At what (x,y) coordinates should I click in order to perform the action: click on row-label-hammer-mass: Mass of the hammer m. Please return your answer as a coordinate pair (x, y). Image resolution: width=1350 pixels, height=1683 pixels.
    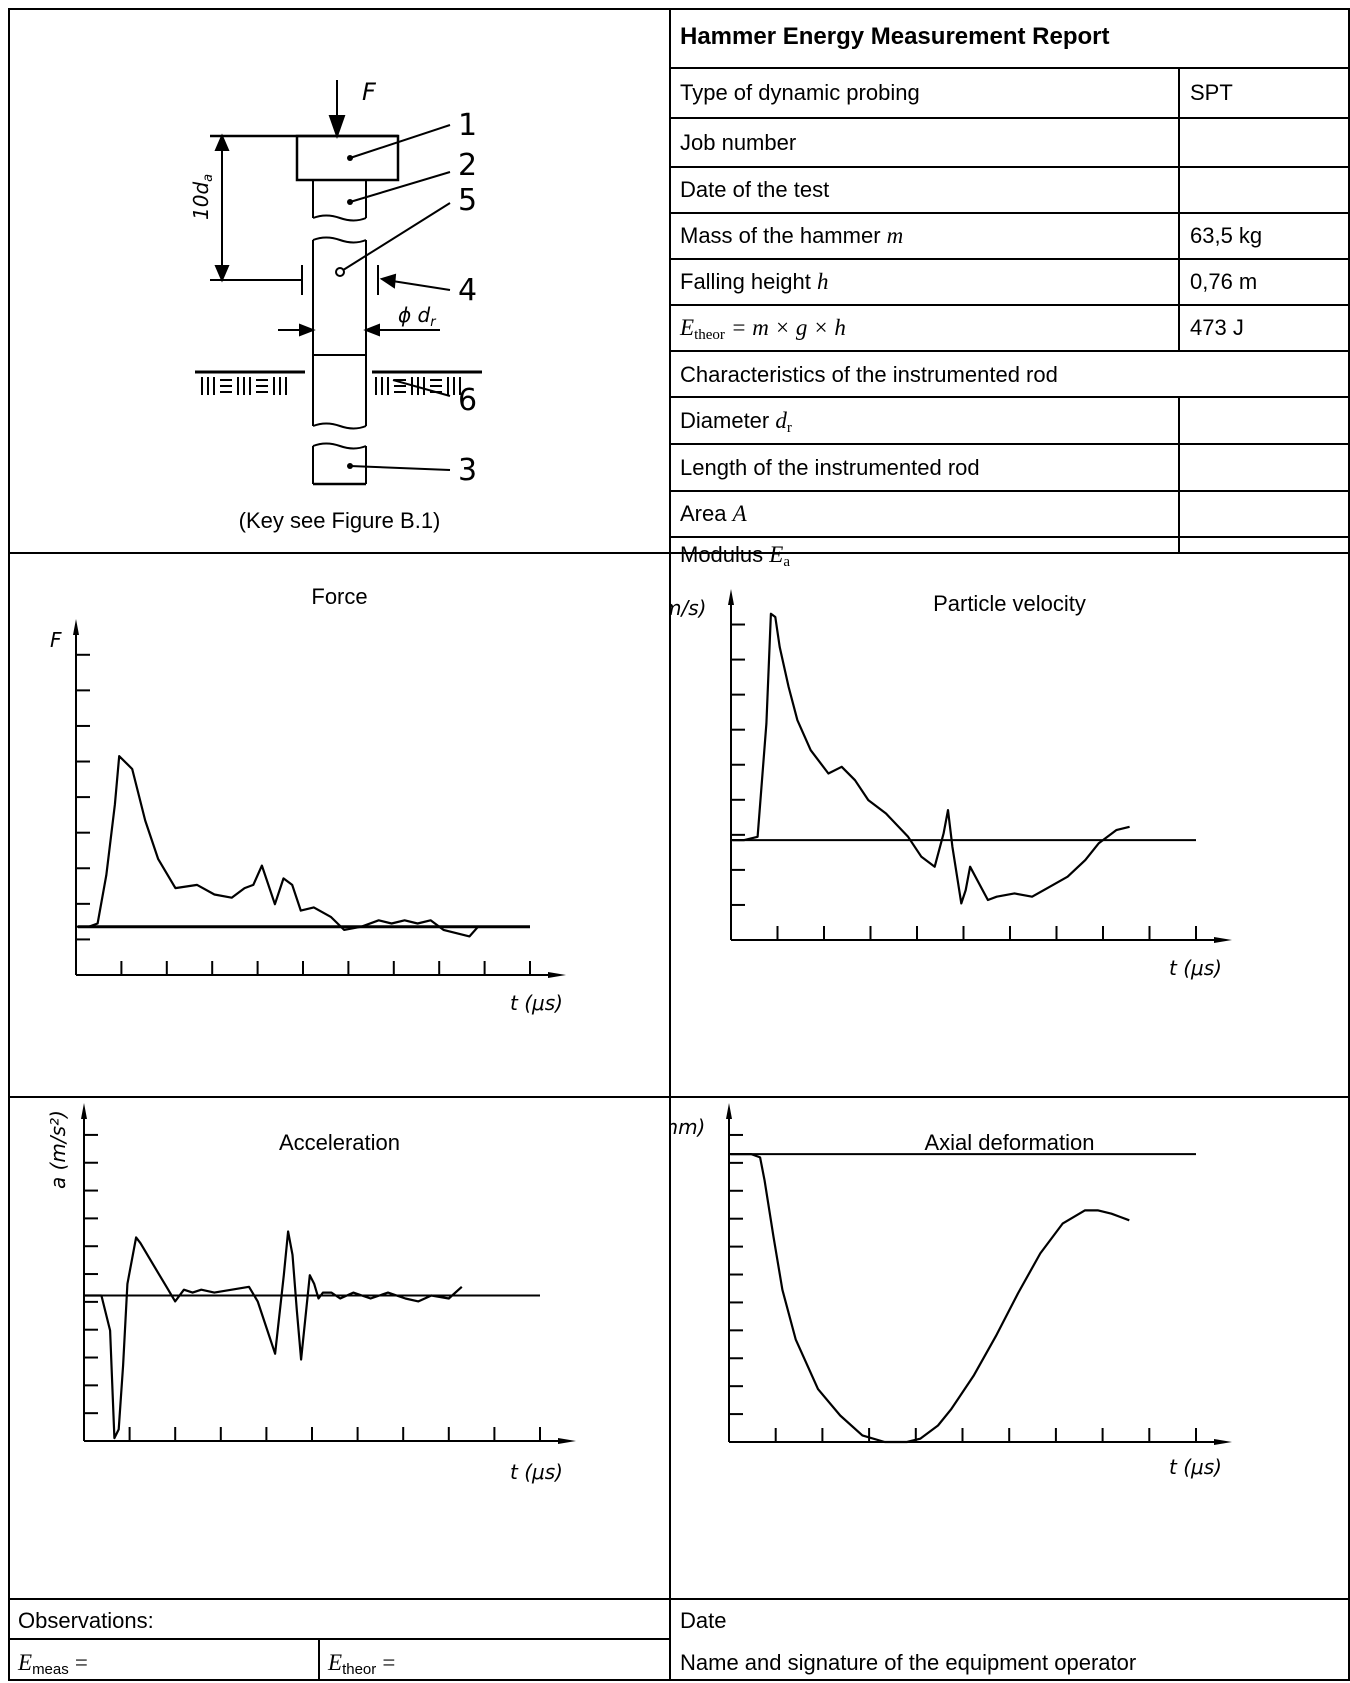
    Looking at the image, I should click on (791, 236).